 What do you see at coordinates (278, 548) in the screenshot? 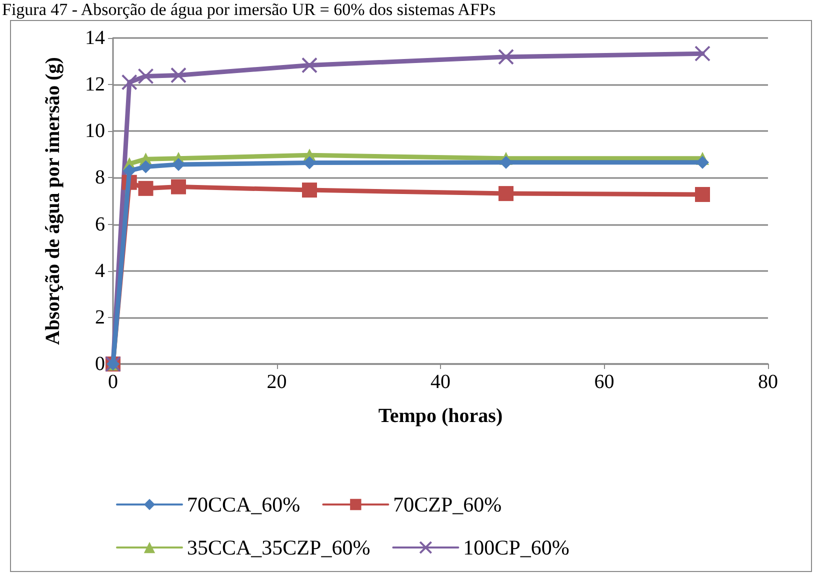
I see `legend-label: 35CCA_35CZP_60%` at bounding box center [278, 548].